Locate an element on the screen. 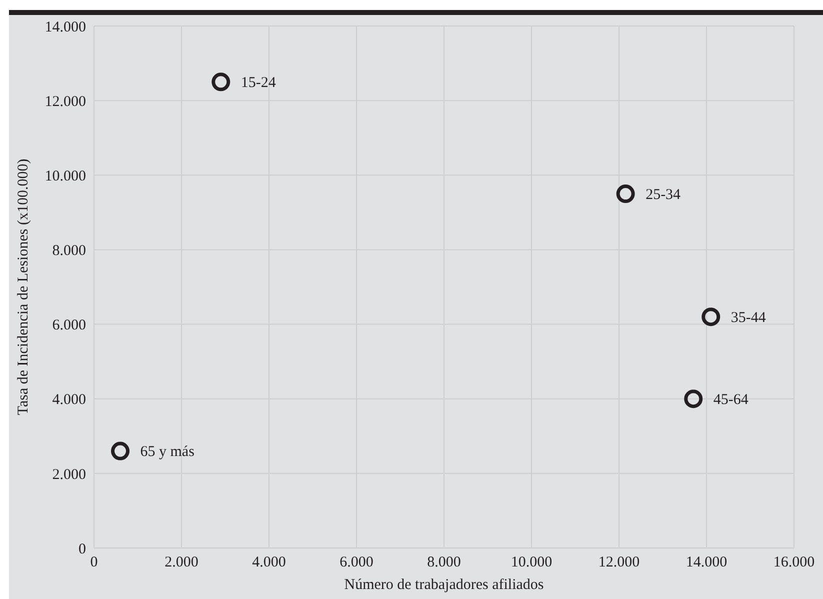 The image size is (823, 599). y-tick-label: 8.000 is located at coordinates (69, 251).